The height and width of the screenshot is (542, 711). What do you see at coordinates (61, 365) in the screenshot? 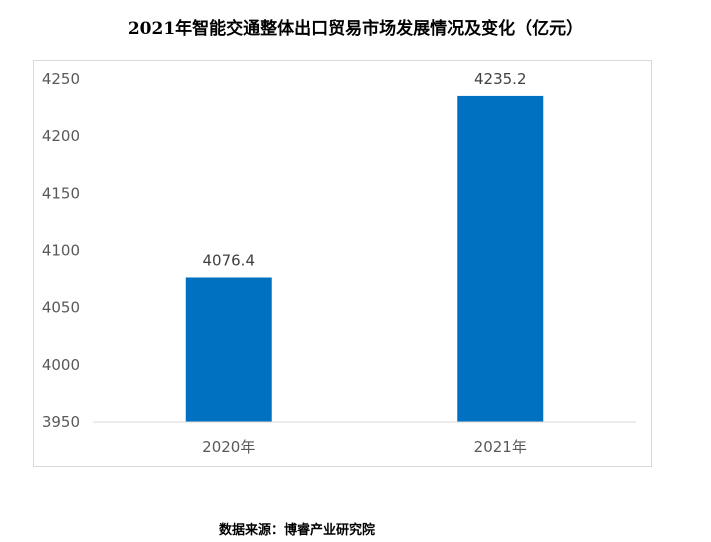
I see `y-tick-label: 4000` at bounding box center [61, 365].